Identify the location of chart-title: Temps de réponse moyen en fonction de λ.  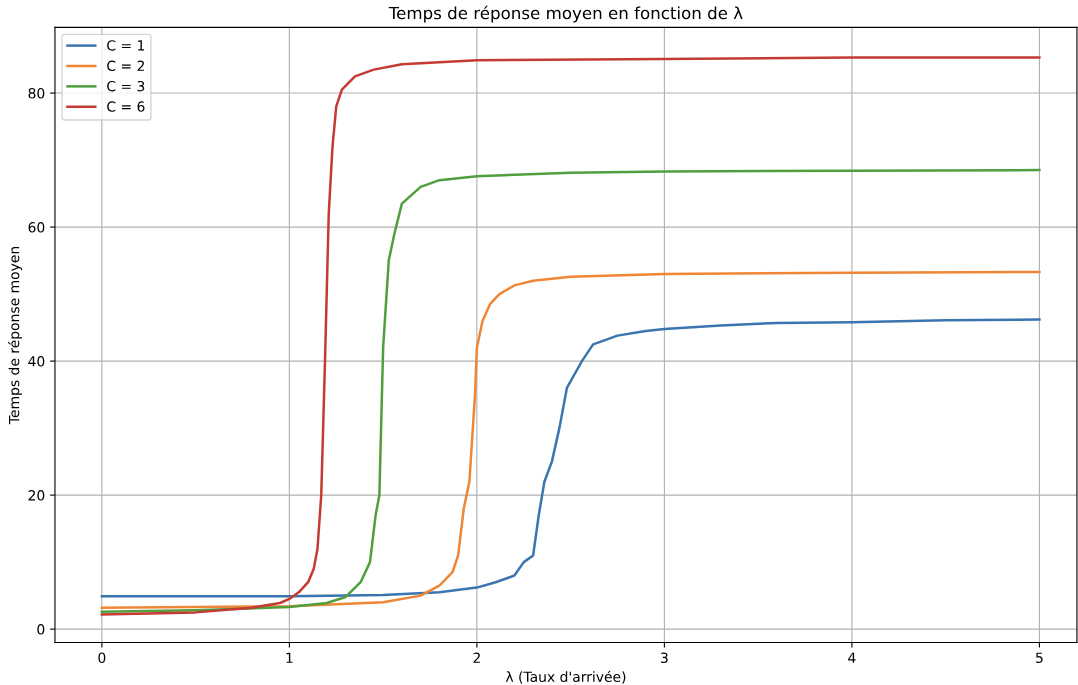
(565, 14).